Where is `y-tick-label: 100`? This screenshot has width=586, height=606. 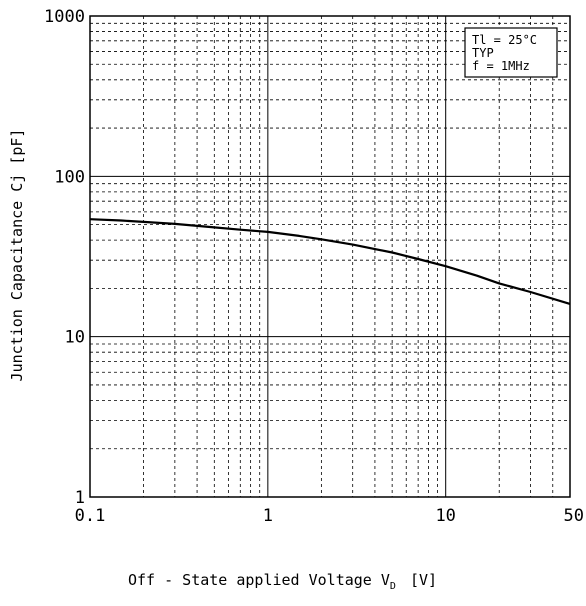
y-tick-label: 100 is located at coordinates (69, 177).